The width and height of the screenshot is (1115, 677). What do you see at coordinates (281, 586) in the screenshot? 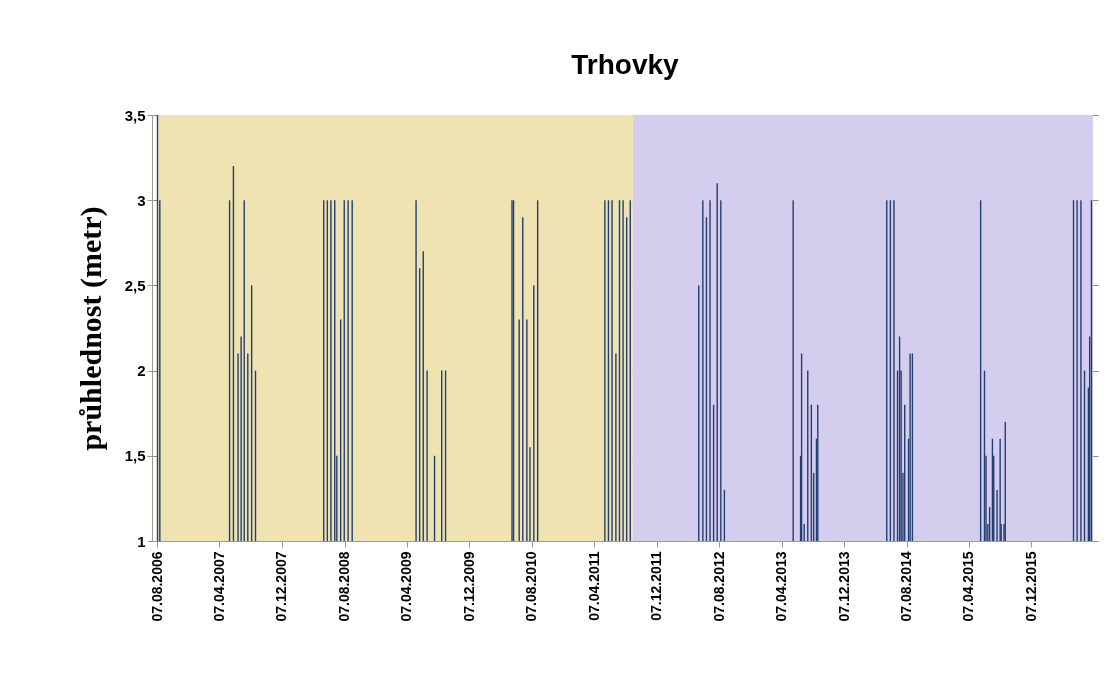
I see `x-tick-label: 07.12.2007` at bounding box center [281, 586].